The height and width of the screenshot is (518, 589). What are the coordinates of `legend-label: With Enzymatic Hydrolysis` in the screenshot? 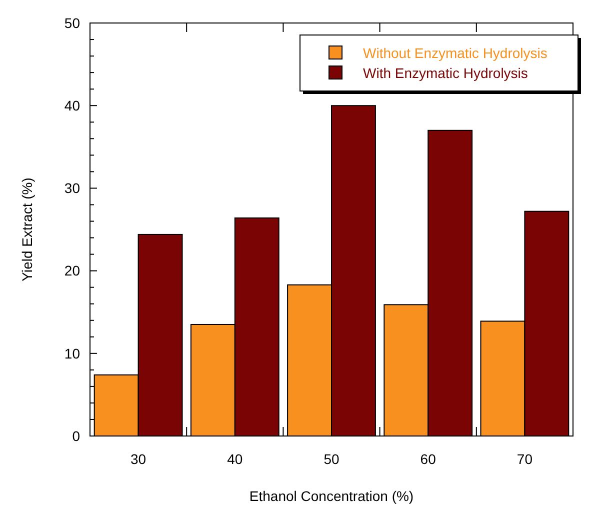 It's located at (445, 72).